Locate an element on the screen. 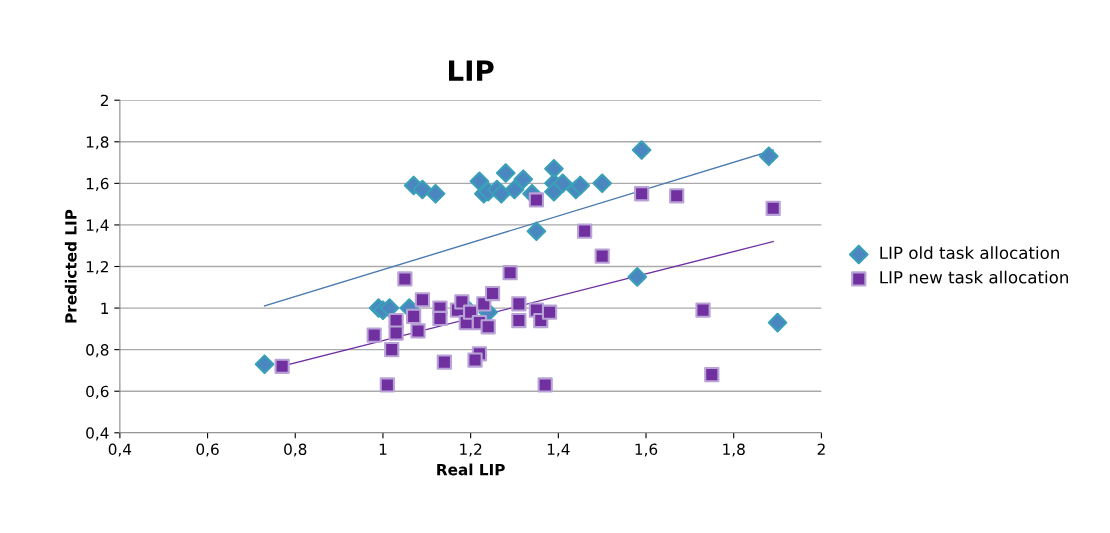  x-axis-title: Real LIP is located at coordinates (471, 469).